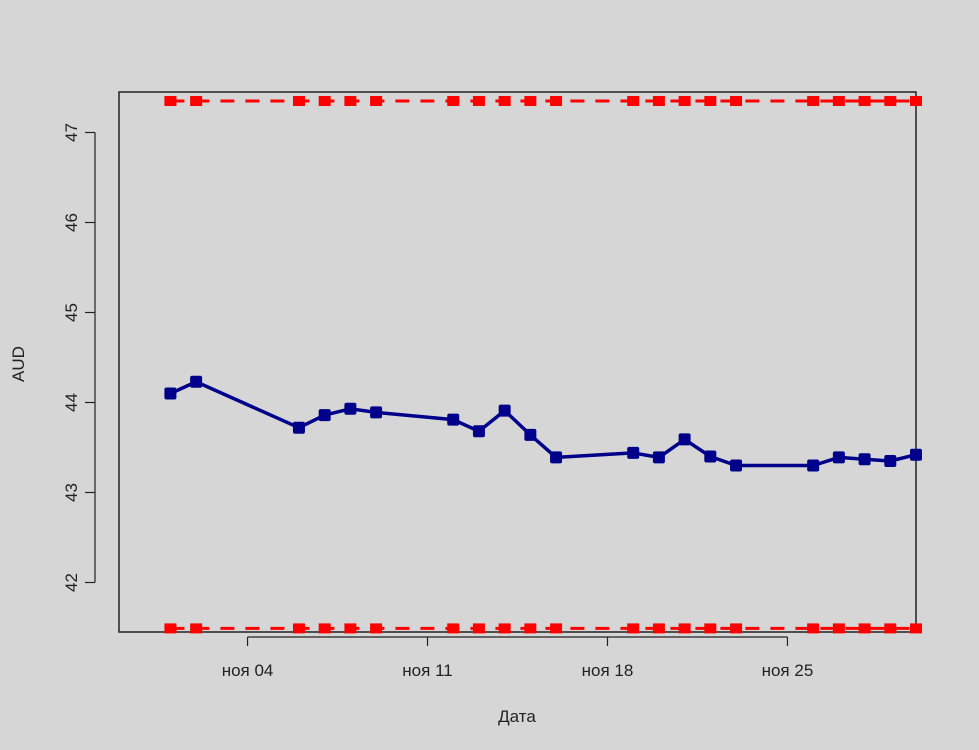 The width and height of the screenshot is (979, 750). Describe the element at coordinates (517, 716) in the screenshot. I see `x-axis-title: Дата` at that location.